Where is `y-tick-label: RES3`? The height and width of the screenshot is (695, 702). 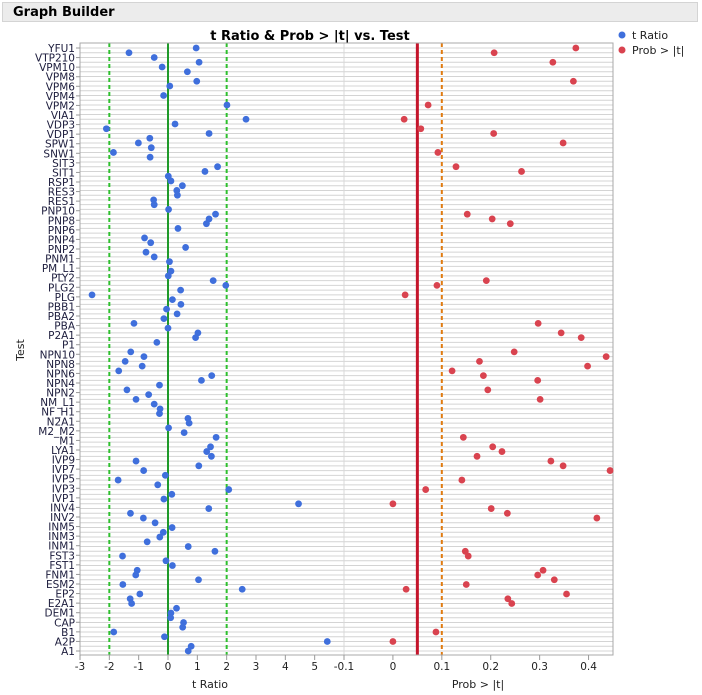 y-tick-label: RES3 is located at coordinates (61, 193).